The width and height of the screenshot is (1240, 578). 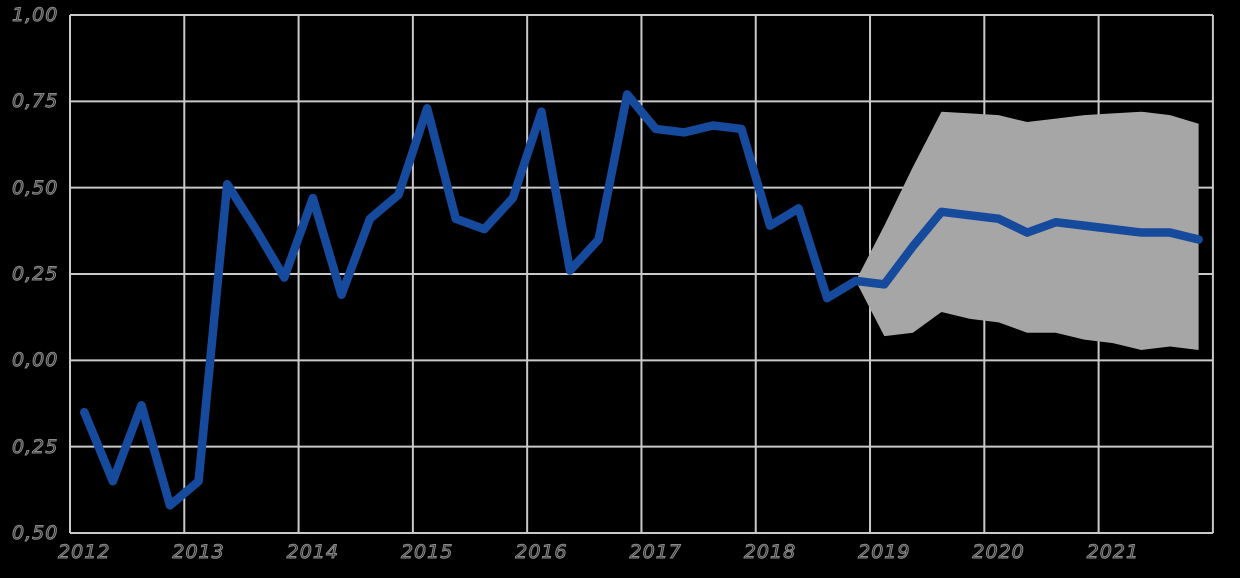 I want to click on x-tick-label: 2013, so click(x=198, y=552).